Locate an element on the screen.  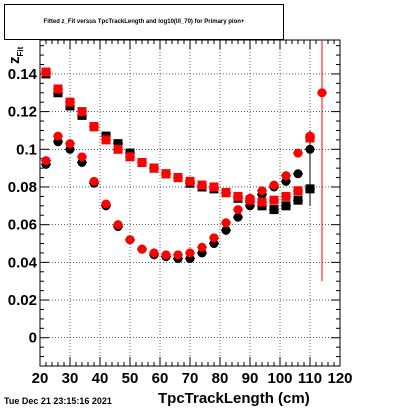
x-tick-label: 110 is located at coordinates (310, 378).